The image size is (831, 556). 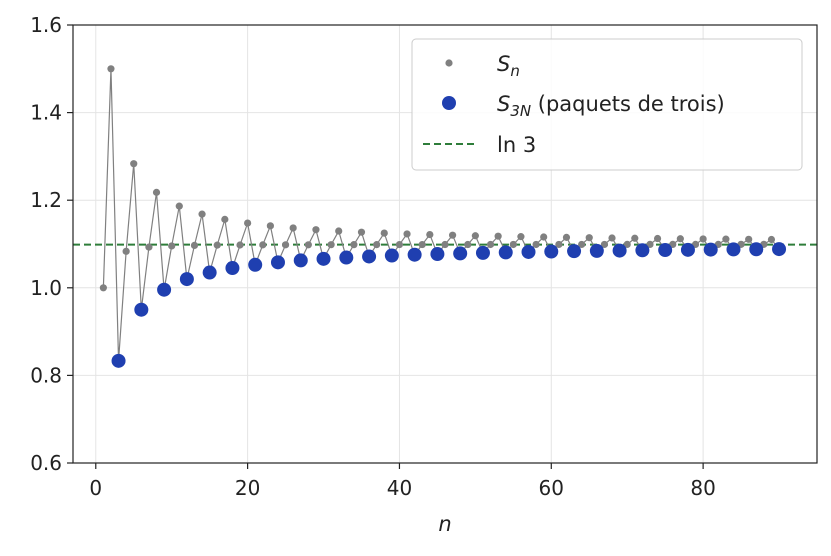 What do you see at coordinates (46, 113) in the screenshot?
I see `y-tick-label: 1.4` at bounding box center [46, 113].